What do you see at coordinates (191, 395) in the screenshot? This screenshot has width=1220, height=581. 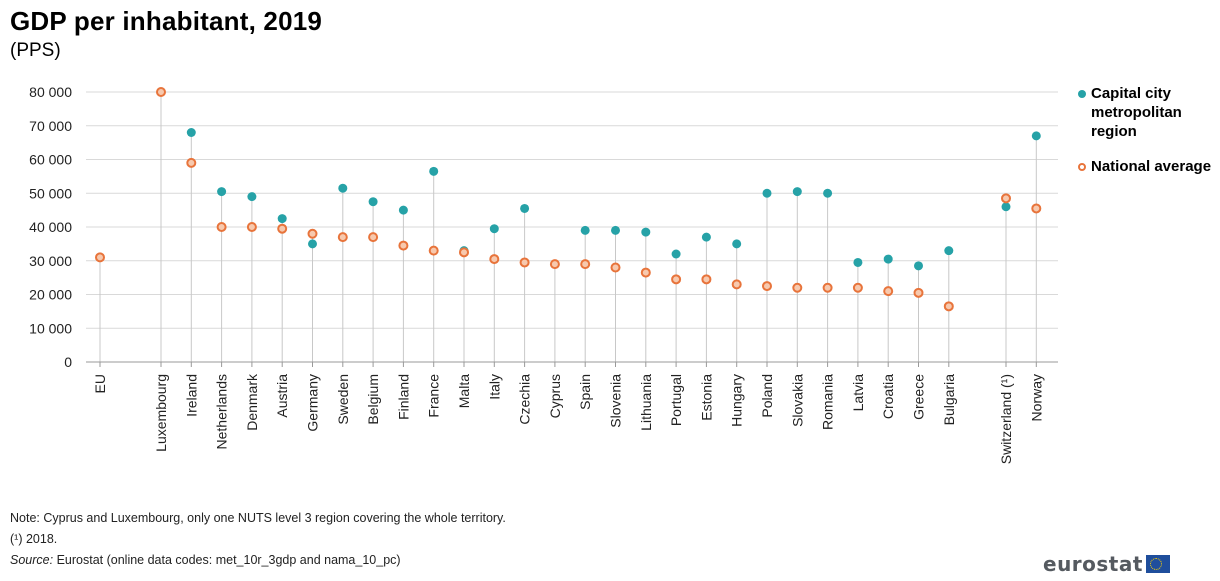 I see `x-tick-label: Ireland` at bounding box center [191, 395].